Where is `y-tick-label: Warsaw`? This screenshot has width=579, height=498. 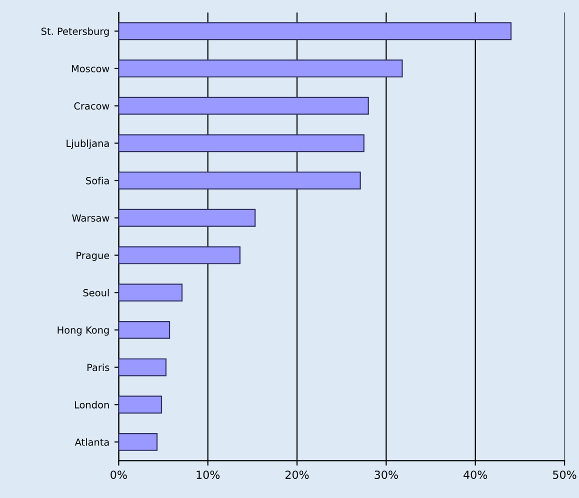 y-tick-label: Warsaw is located at coordinates (91, 218).